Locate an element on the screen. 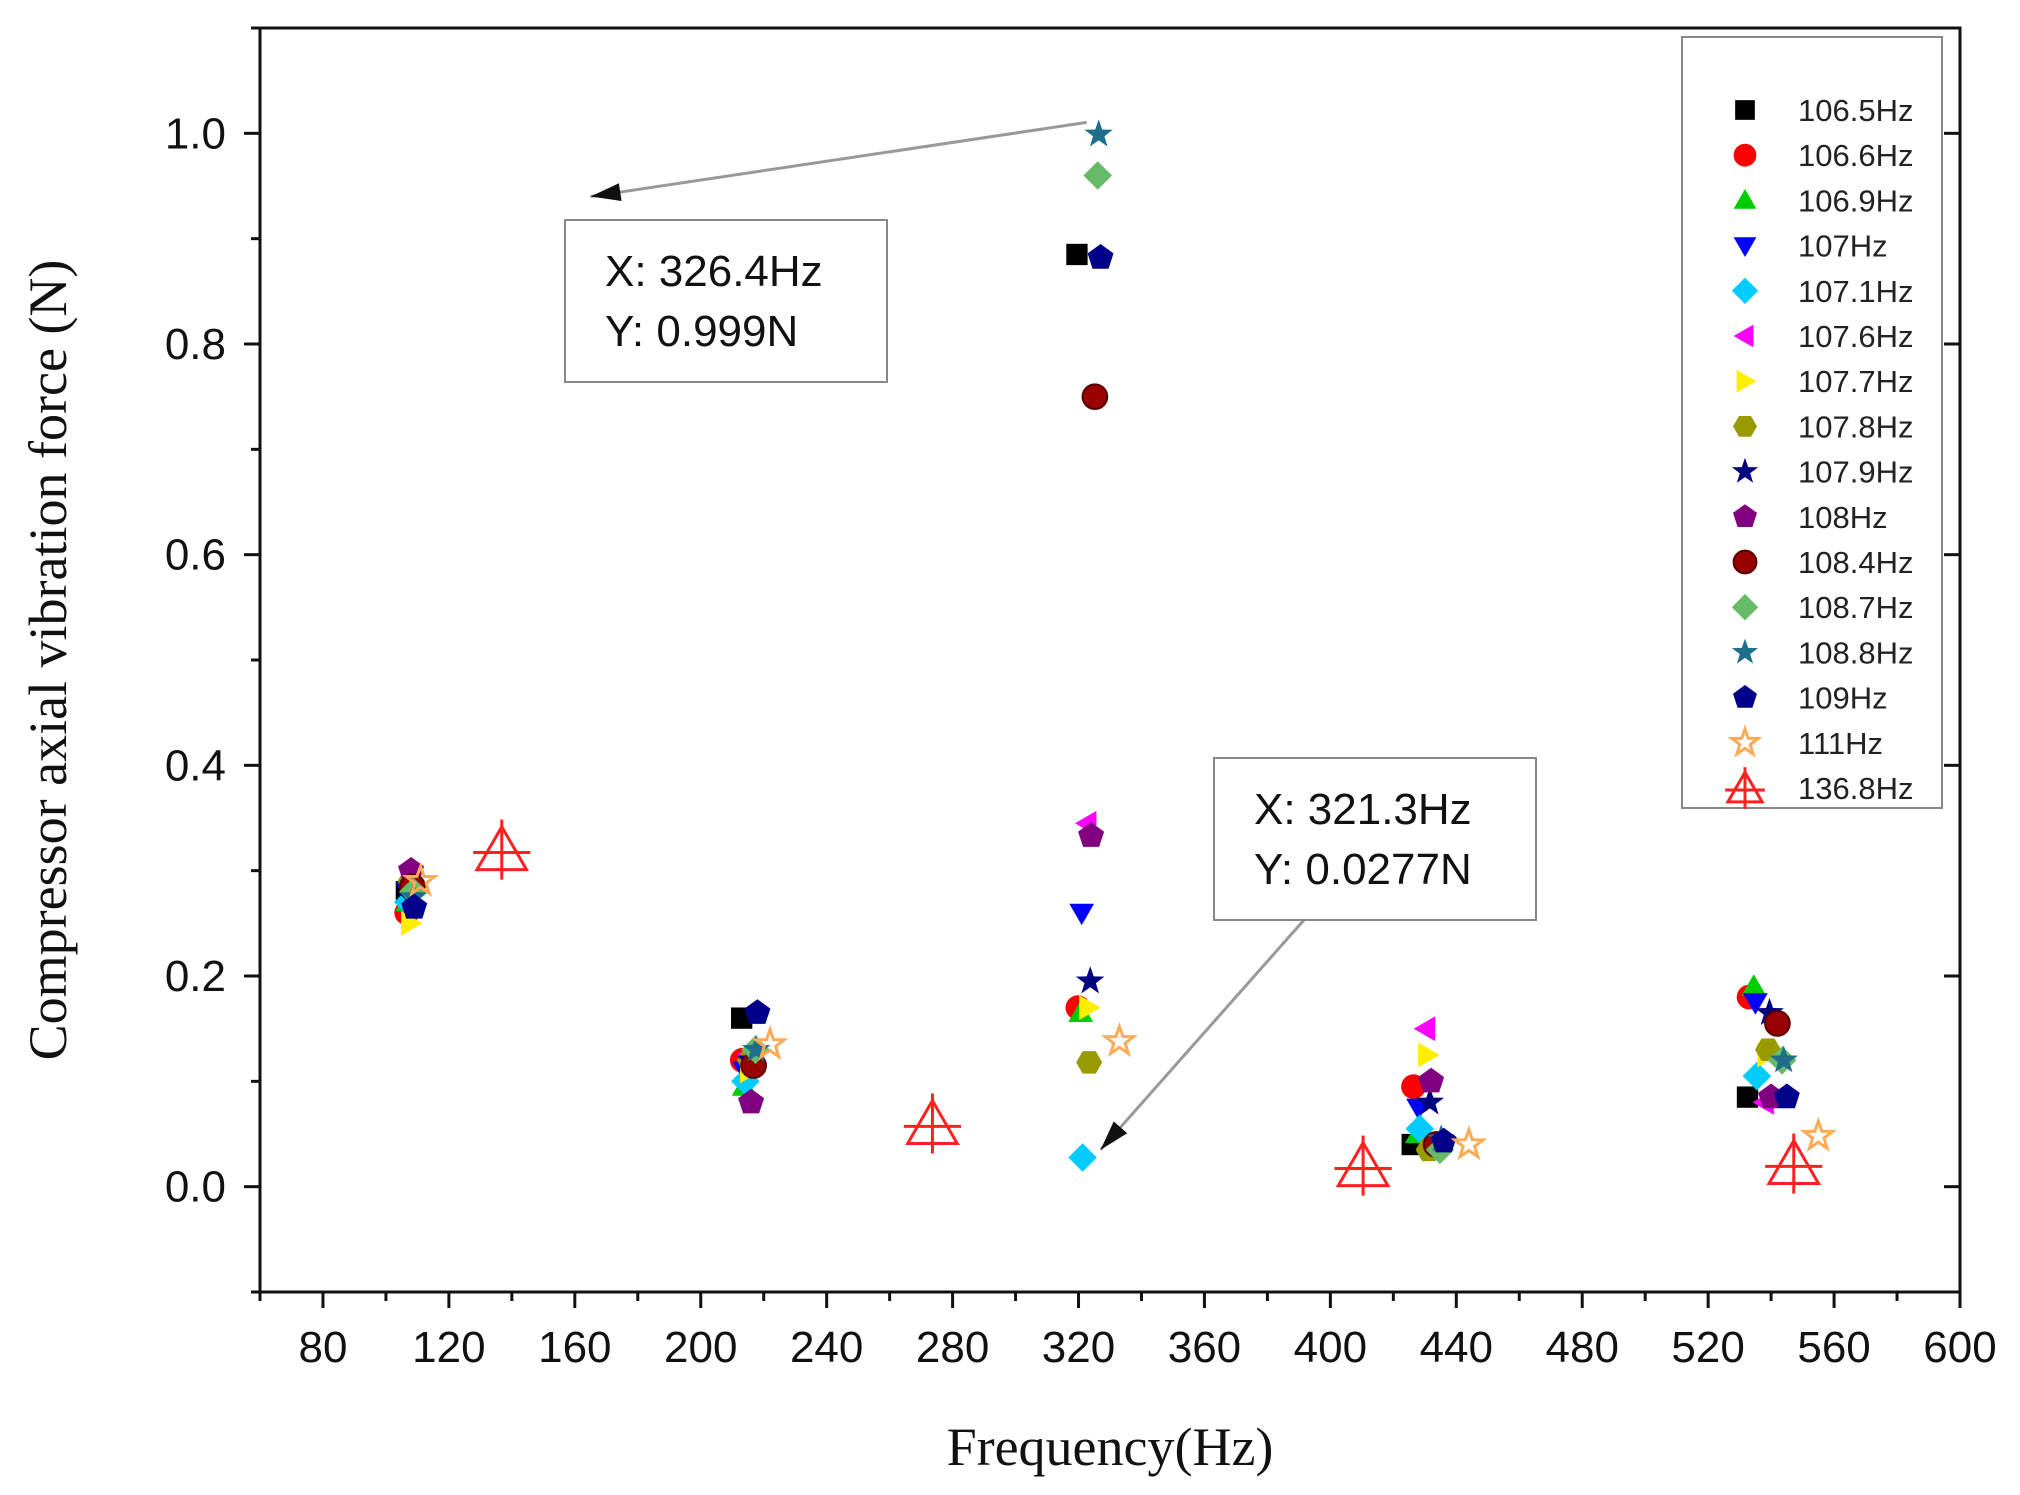 This screenshot has height=1495, width=2020. legend-label: 107.1Hz is located at coordinates (1855, 291).